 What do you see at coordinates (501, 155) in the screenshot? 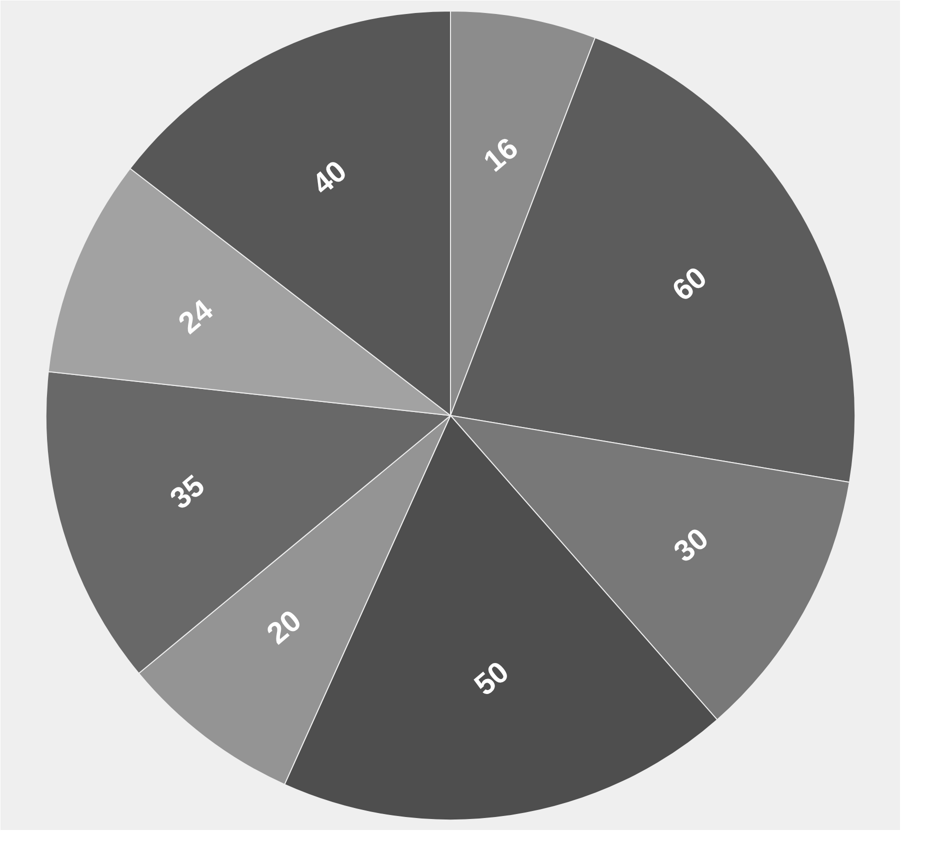
I see `data-label: 16` at bounding box center [501, 155].